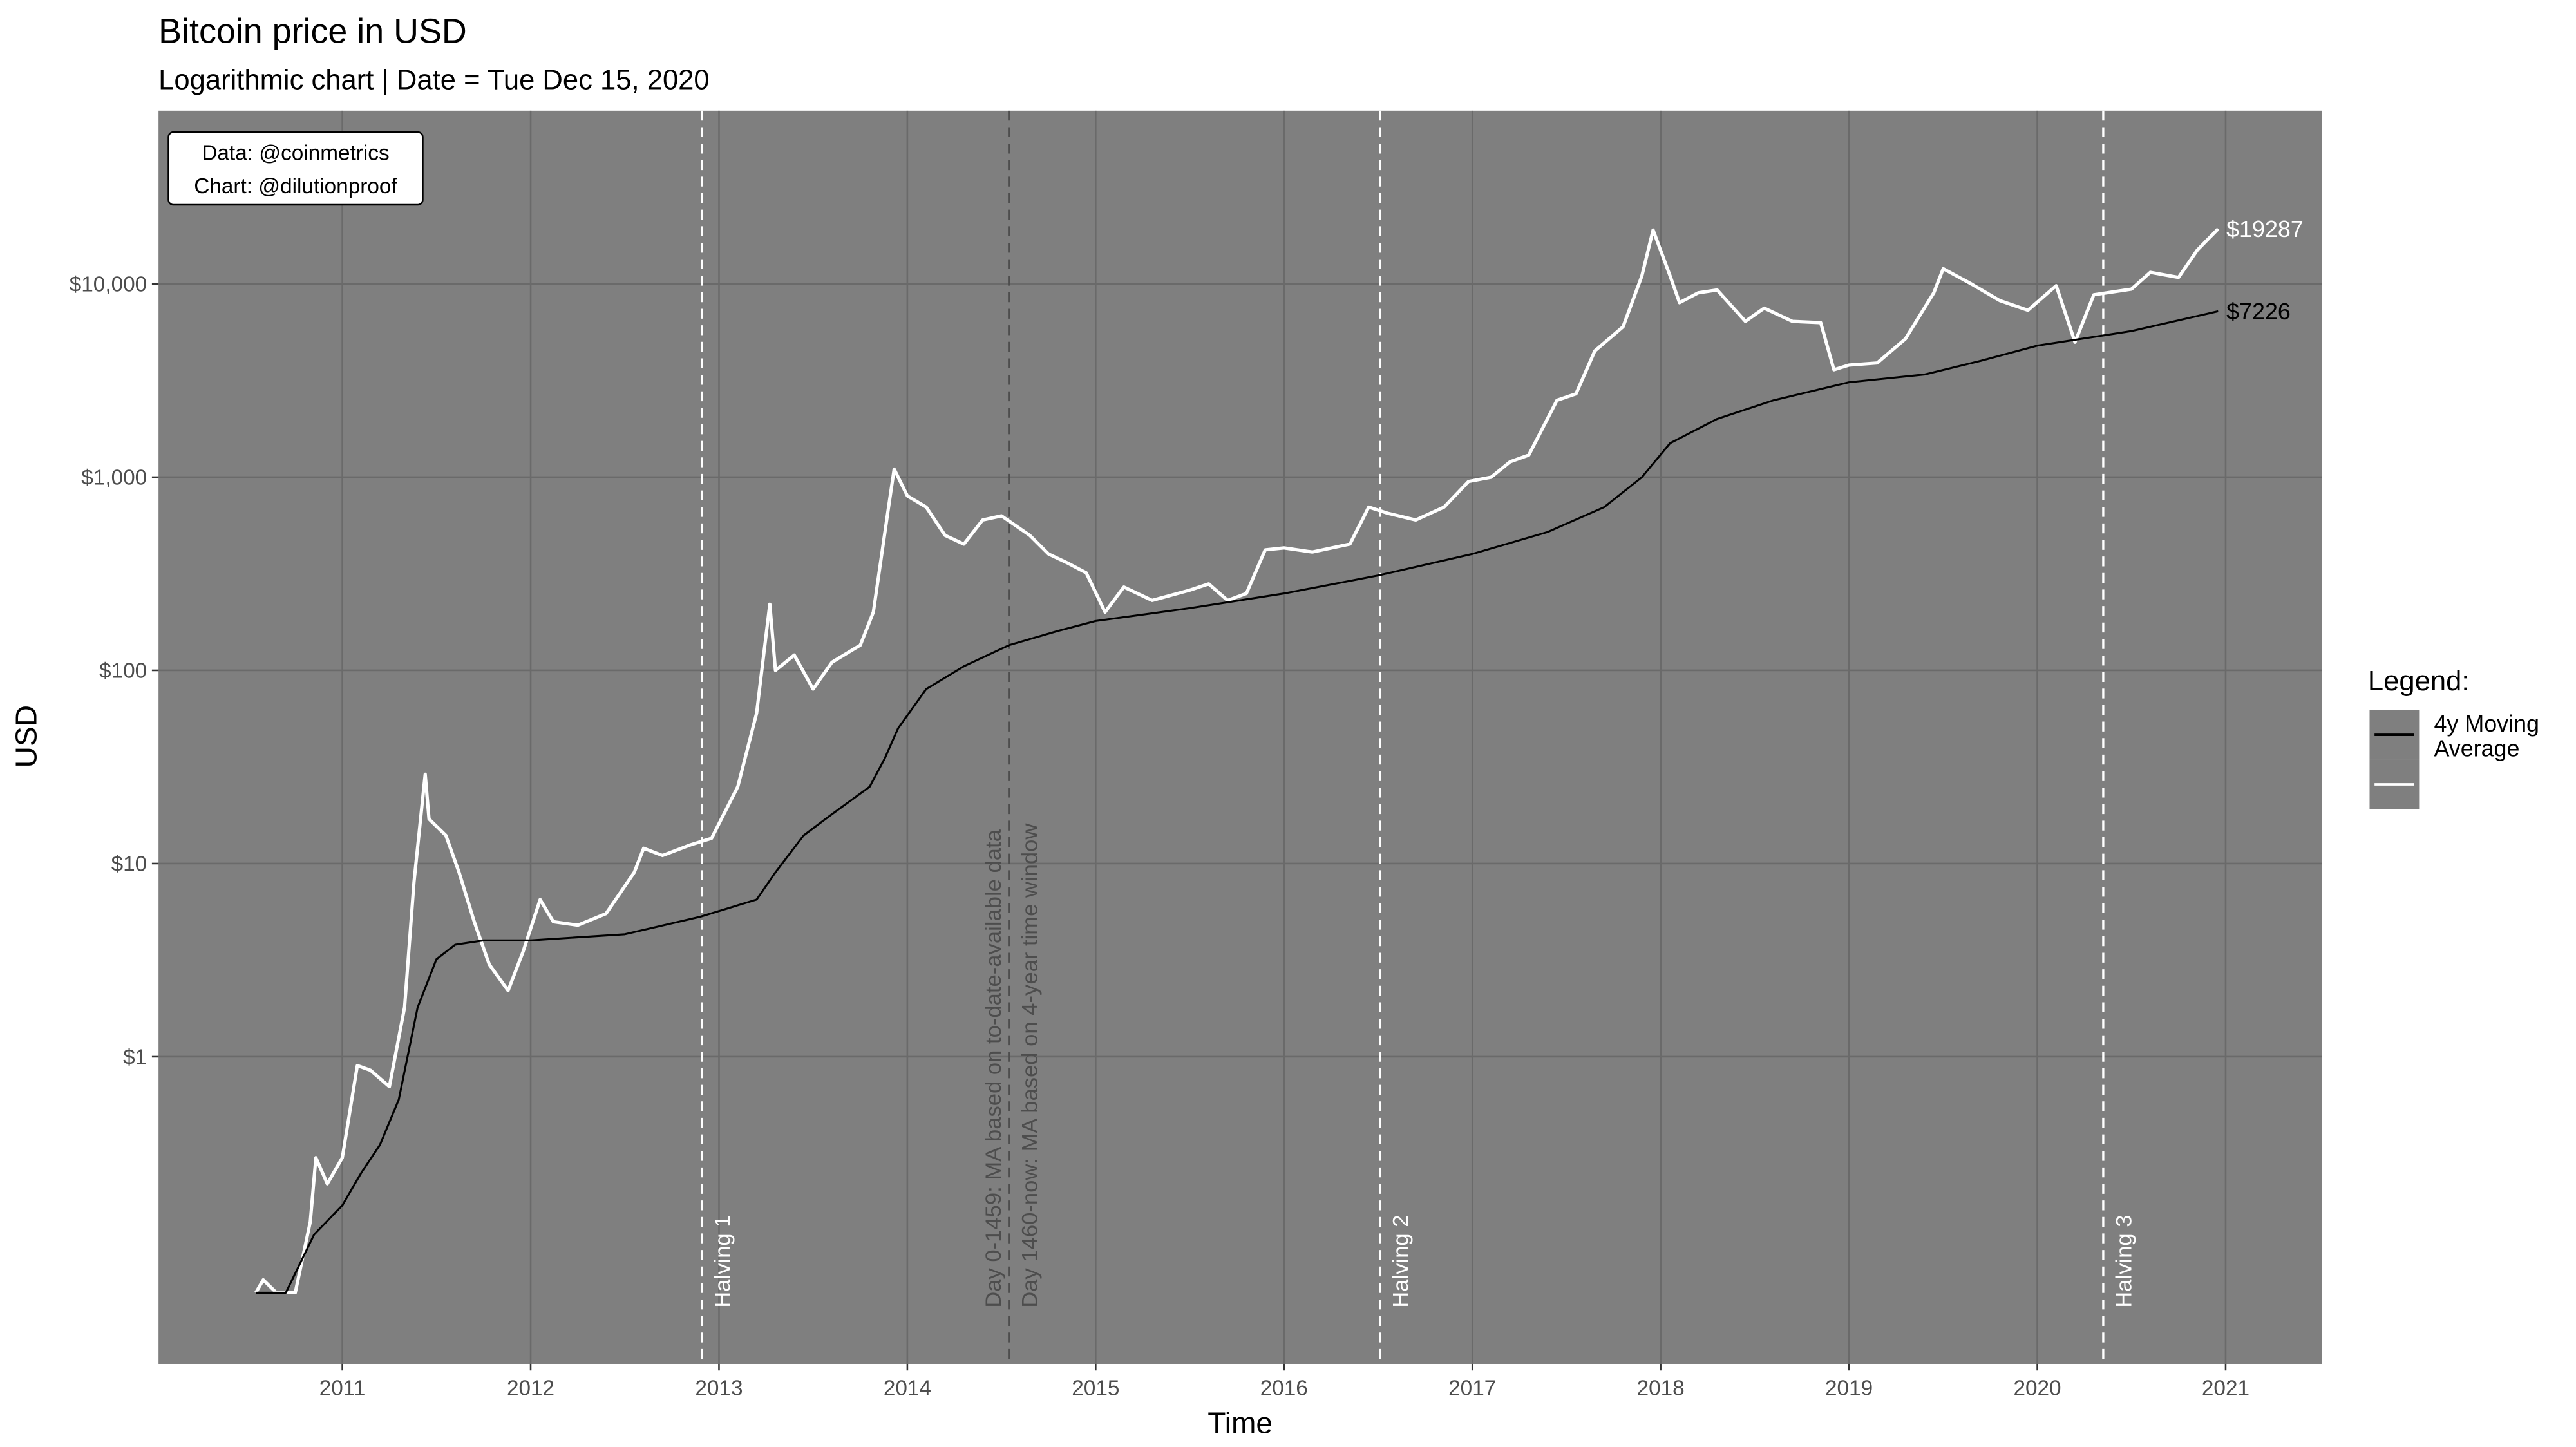 This screenshot has height=1447, width=2576. I want to click on end-label: $19287, so click(2265, 229).